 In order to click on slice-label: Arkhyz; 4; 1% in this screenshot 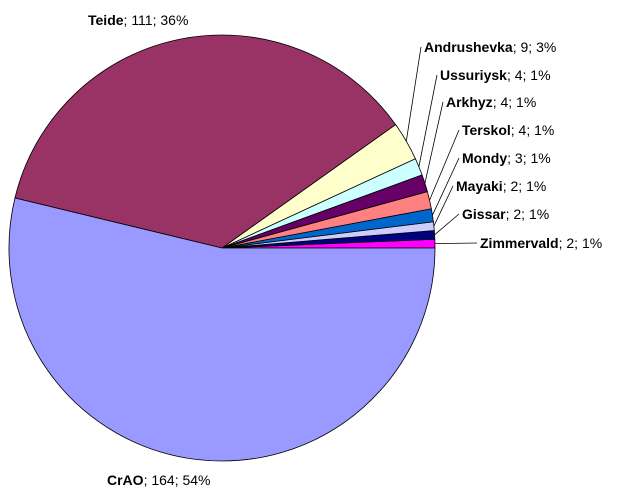, I will do `click(491, 102)`.